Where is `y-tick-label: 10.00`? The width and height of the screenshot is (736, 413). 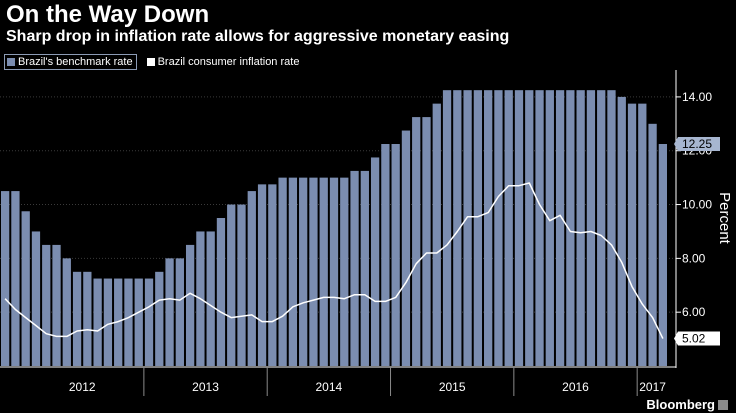
y-tick-label: 10.00 is located at coordinates (697, 205).